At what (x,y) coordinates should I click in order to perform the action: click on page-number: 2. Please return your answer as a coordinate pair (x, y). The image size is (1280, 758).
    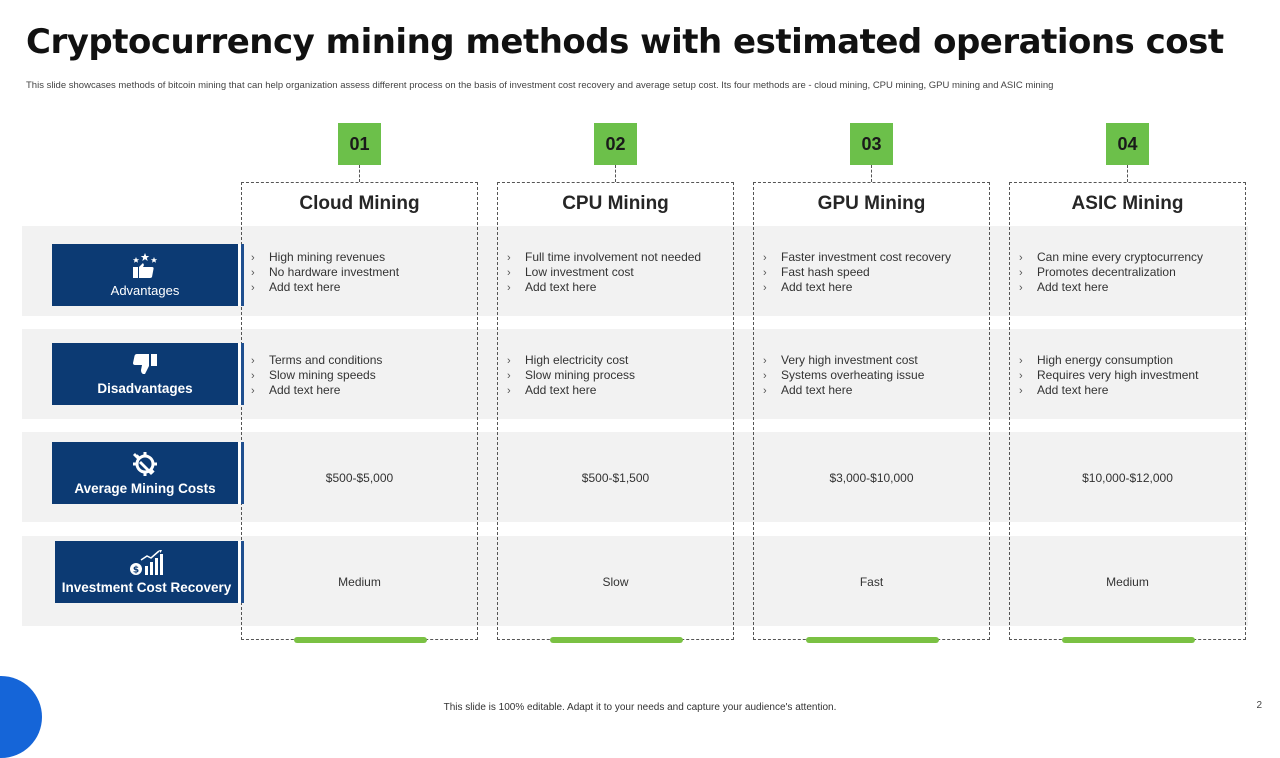
    Looking at the image, I should click on (1259, 705).